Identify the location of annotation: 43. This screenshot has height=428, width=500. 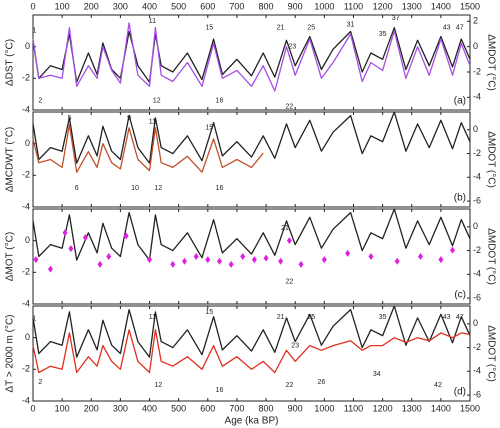
(447, 28).